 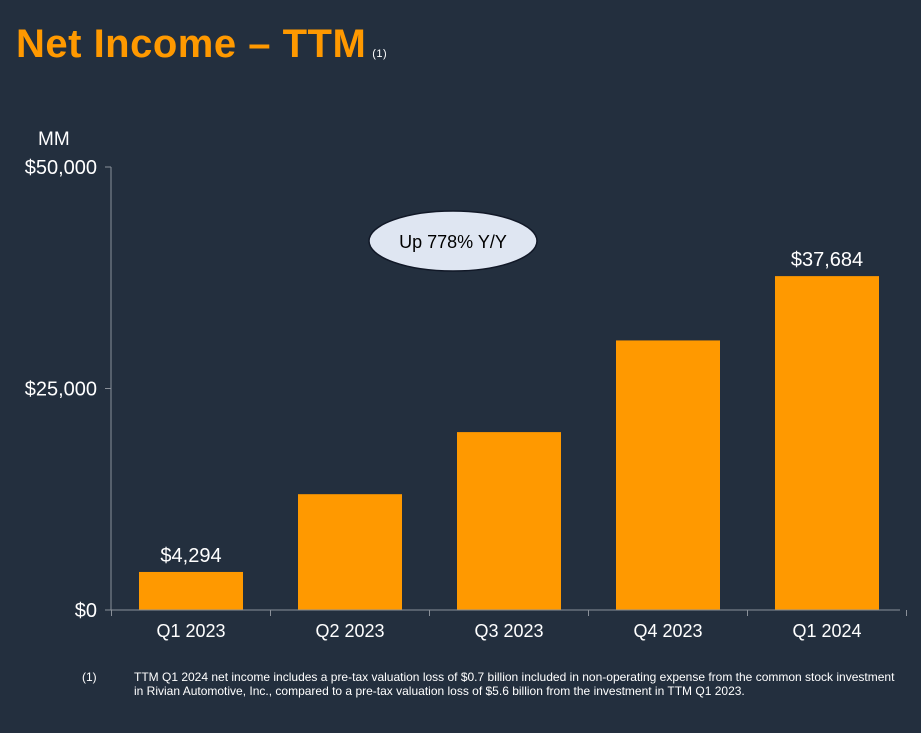 I want to click on annotation-bubble, so click(x=453, y=241).